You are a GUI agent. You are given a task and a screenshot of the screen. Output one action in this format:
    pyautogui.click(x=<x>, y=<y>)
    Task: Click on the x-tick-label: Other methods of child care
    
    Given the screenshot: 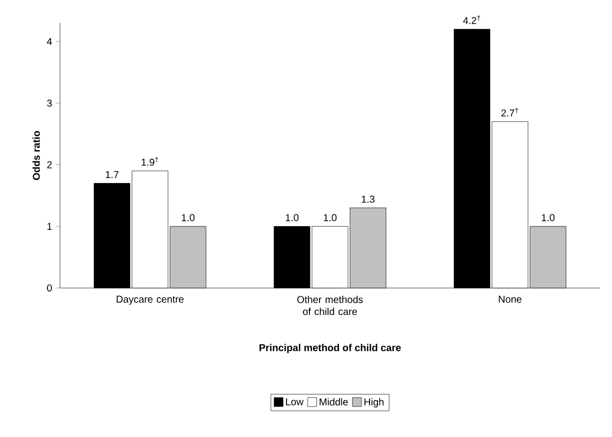 What is the action you would take?
    pyautogui.click(x=330, y=306)
    